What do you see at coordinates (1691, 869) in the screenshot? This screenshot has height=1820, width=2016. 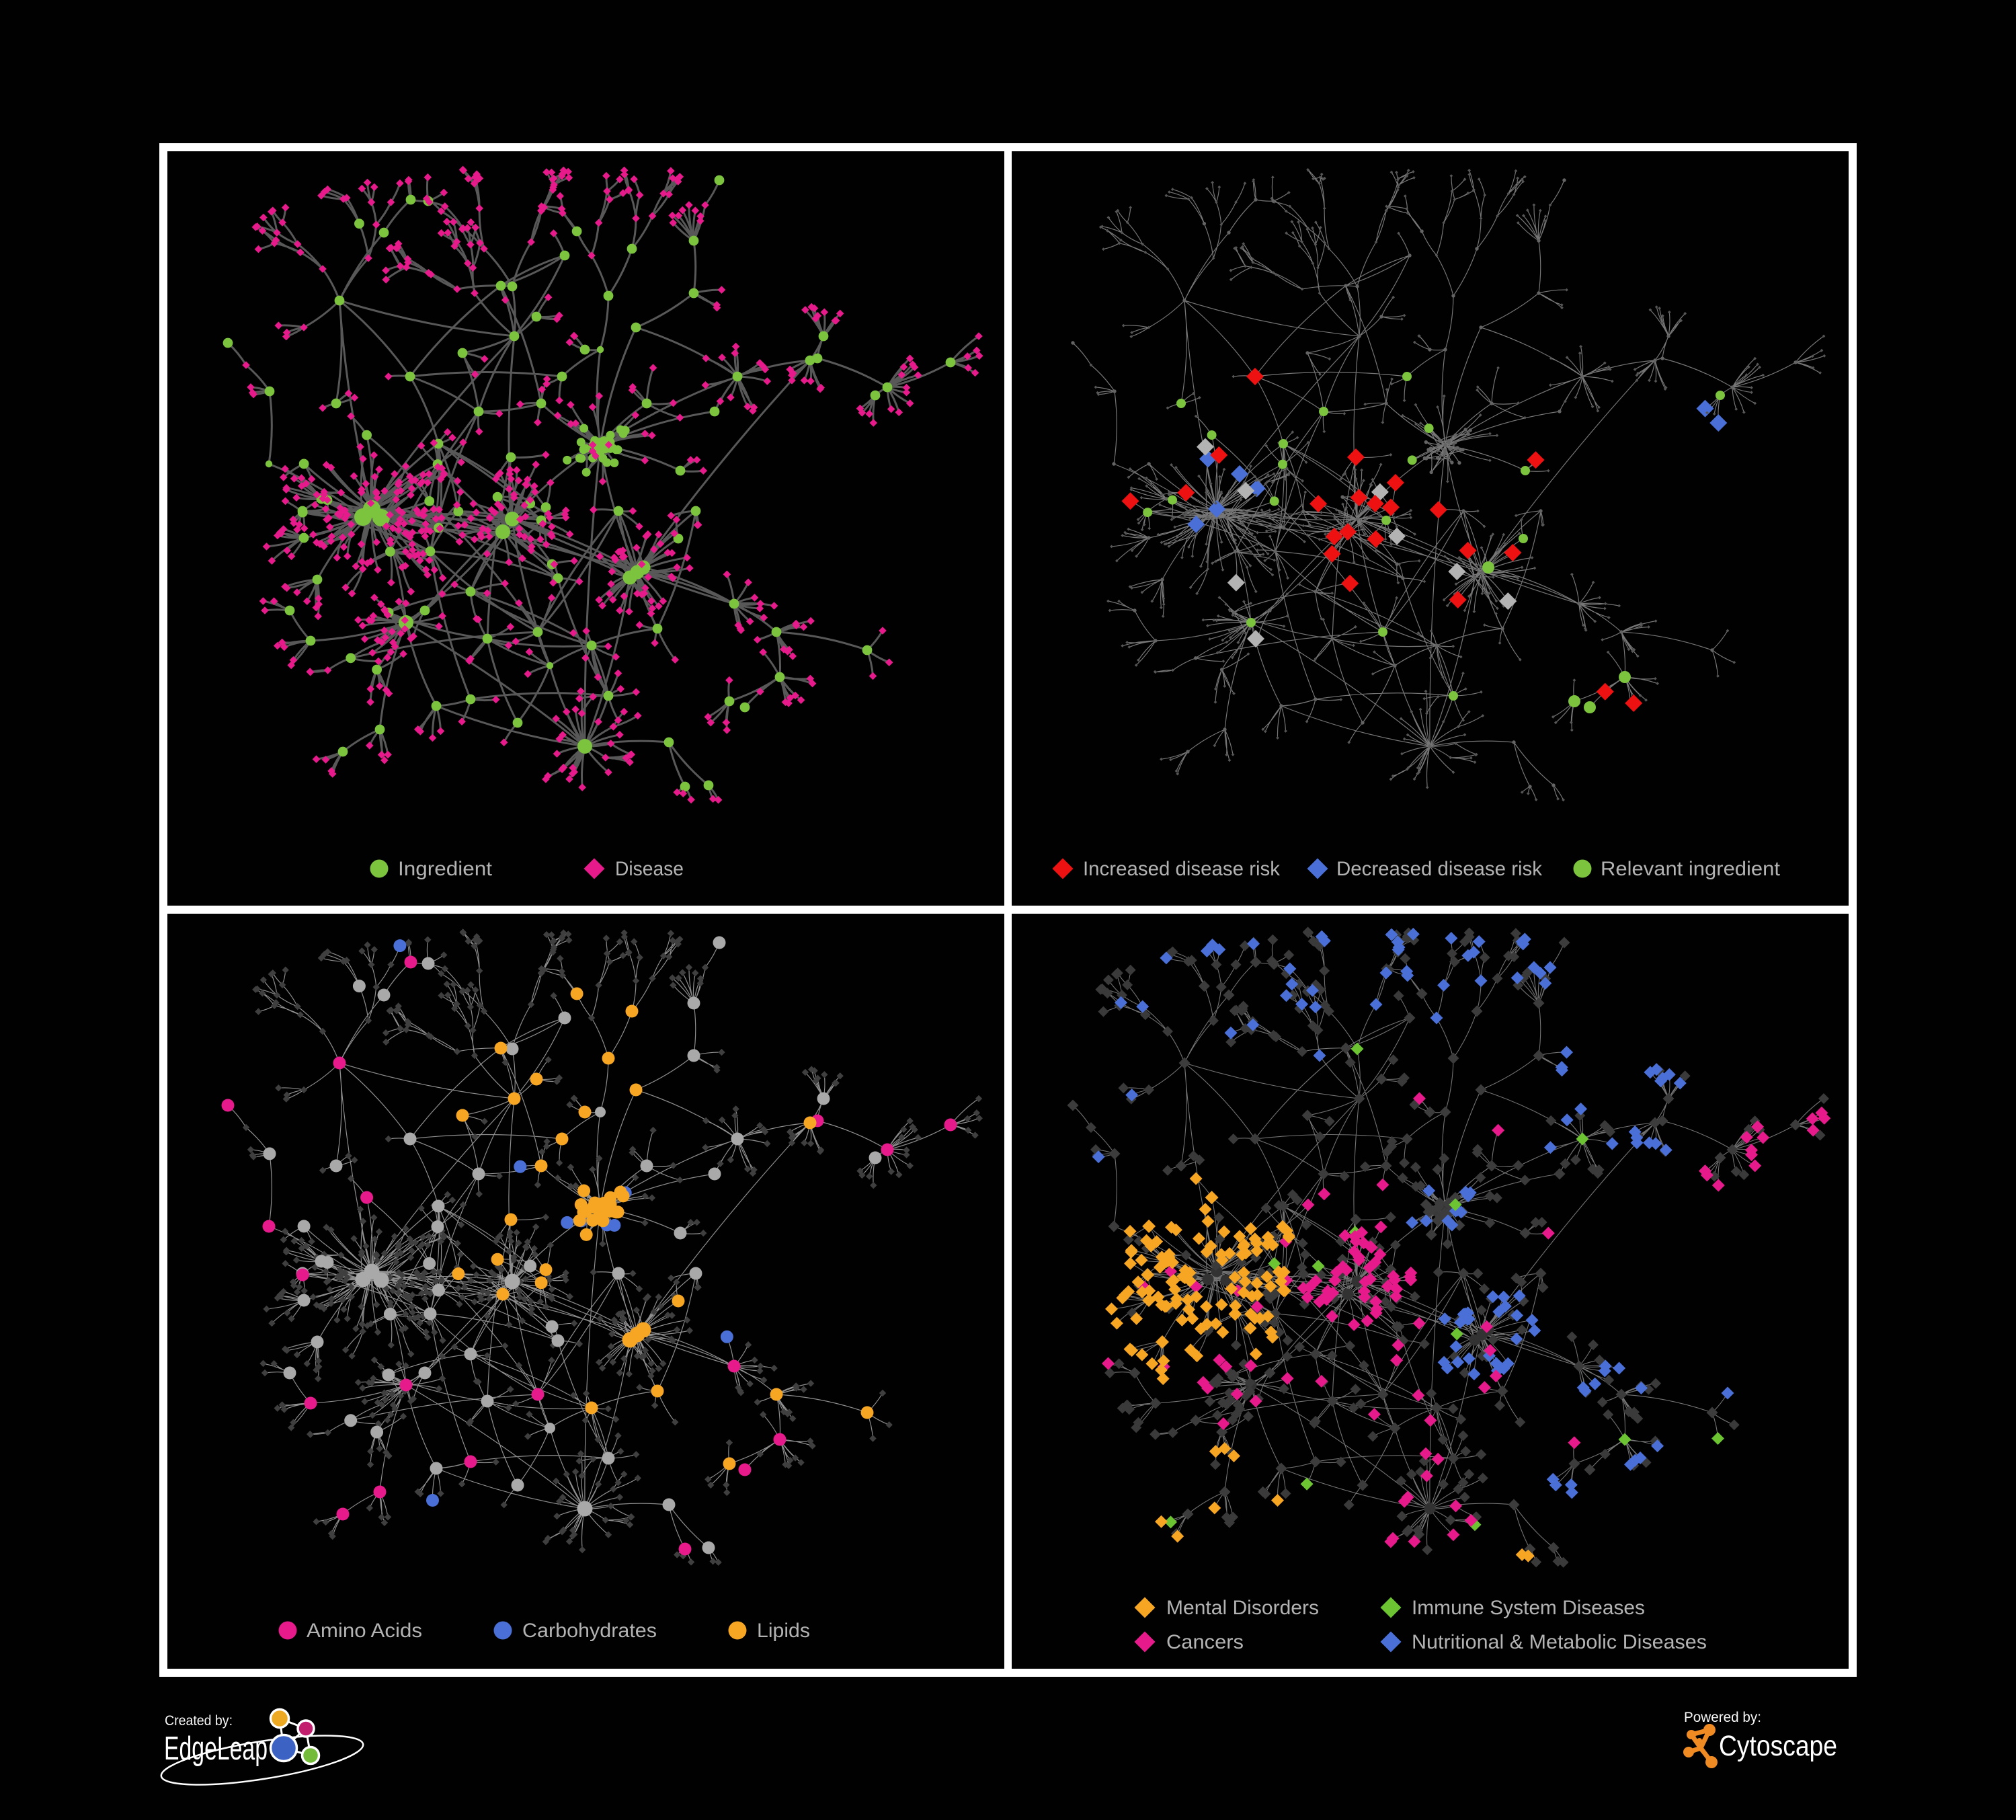 I see `svg-text: Relevant ingredient` at bounding box center [1691, 869].